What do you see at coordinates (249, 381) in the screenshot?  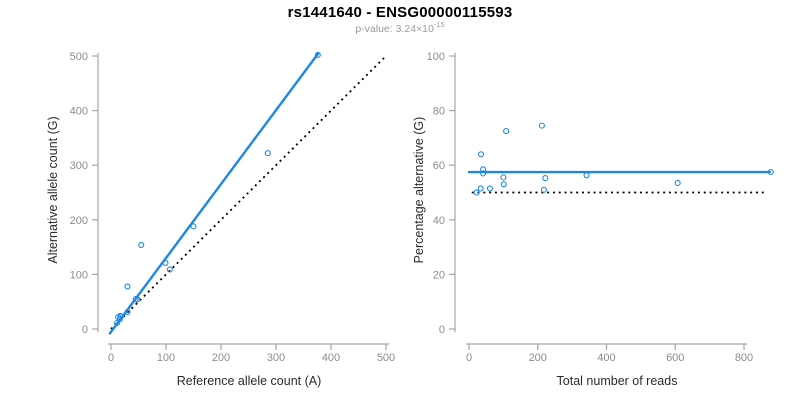 I see `x-axis-title: Reference allele count (A)` at bounding box center [249, 381].